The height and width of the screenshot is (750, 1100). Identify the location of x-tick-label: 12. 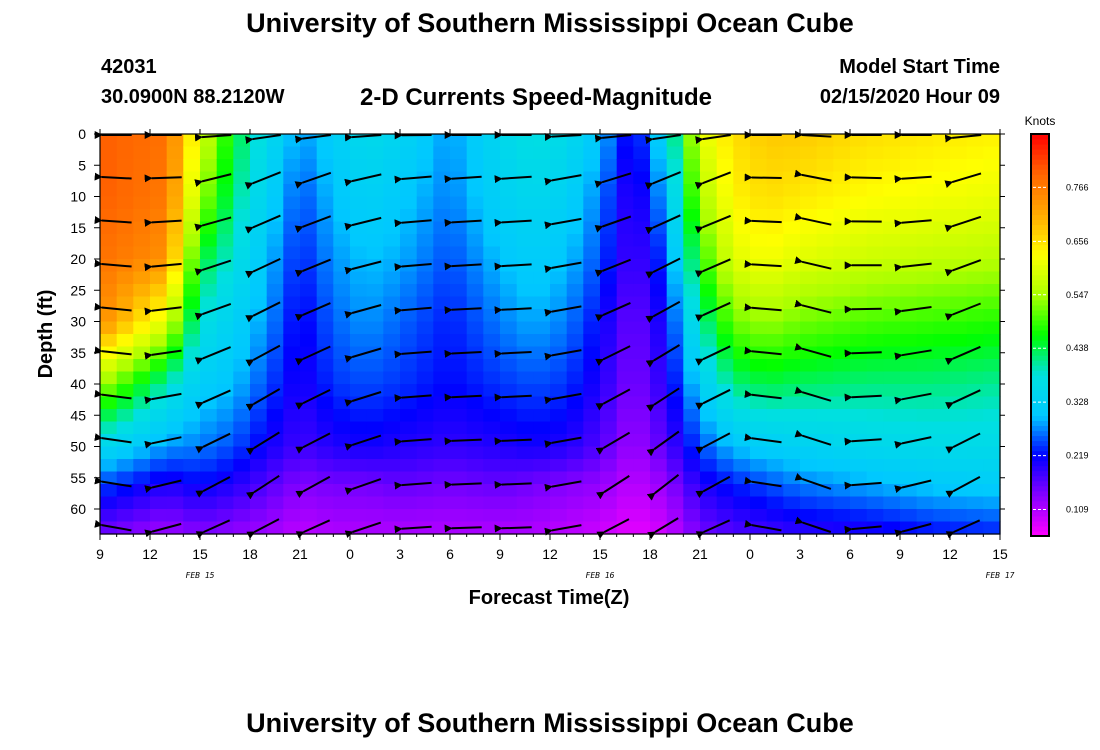
(150, 554).